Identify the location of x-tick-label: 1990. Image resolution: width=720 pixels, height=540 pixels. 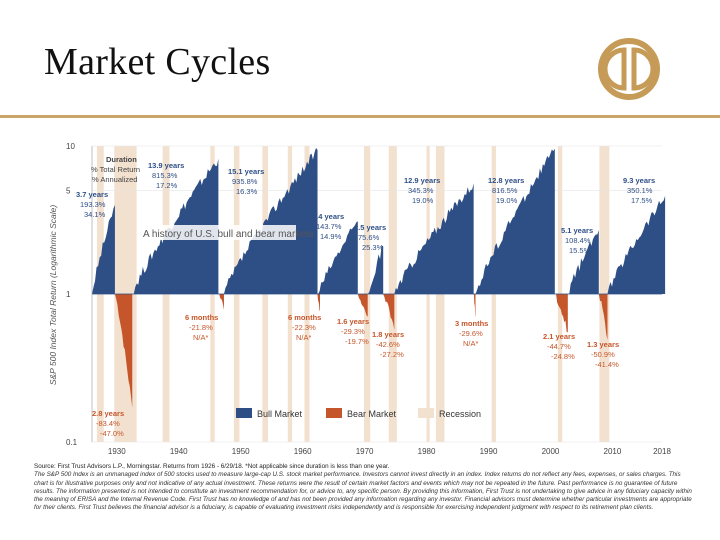
(489, 451).